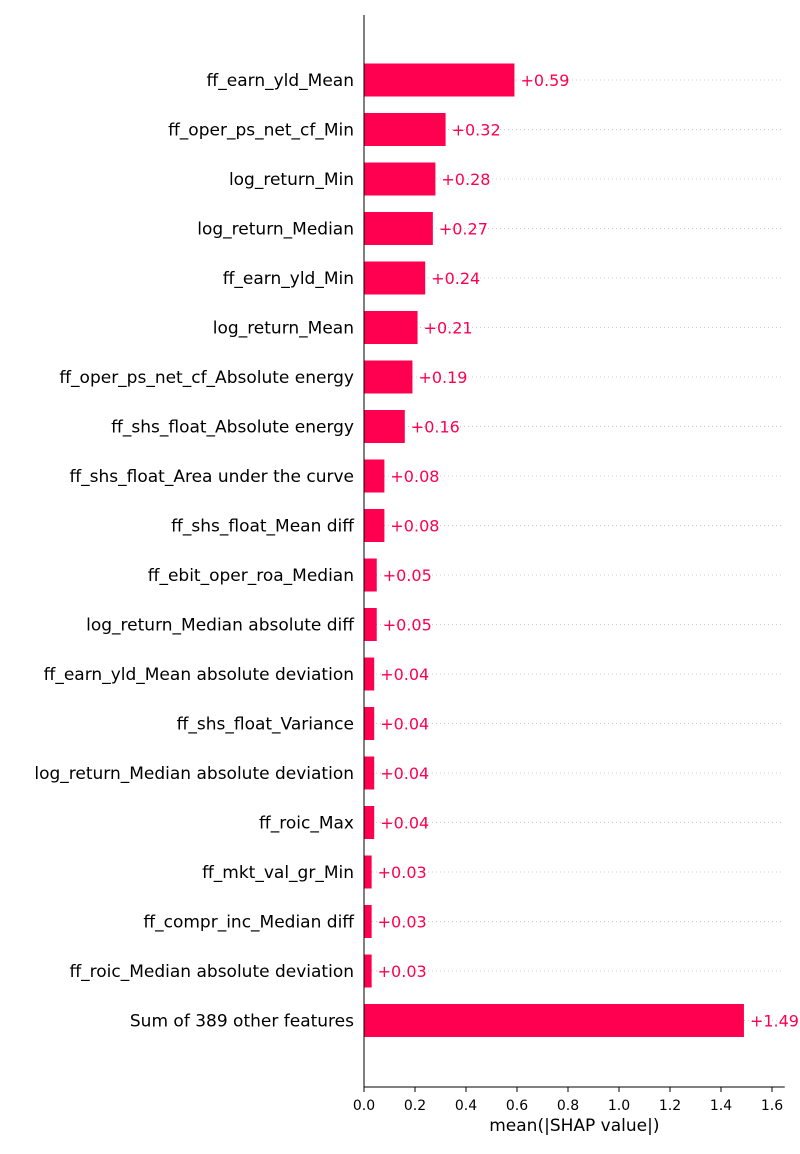 This screenshot has width=800, height=1154. What do you see at coordinates (194, 774) in the screenshot?
I see `feature-label: log_return_Median absolute deviation` at bounding box center [194, 774].